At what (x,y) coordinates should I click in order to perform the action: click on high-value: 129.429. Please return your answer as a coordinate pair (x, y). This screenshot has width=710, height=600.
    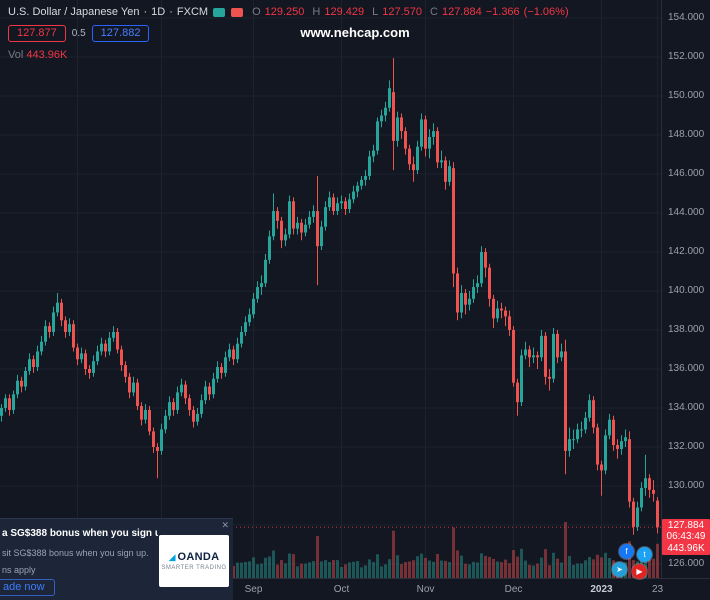
    Looking at the image, I should click on (344, 12).